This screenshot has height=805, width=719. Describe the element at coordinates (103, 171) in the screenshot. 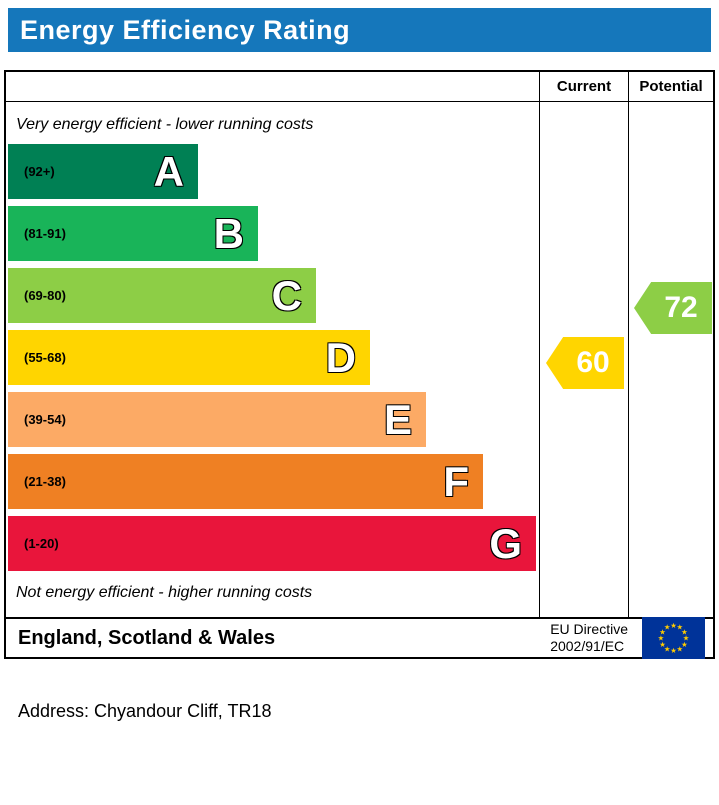

I see `band-a: (92+) A` at that location.